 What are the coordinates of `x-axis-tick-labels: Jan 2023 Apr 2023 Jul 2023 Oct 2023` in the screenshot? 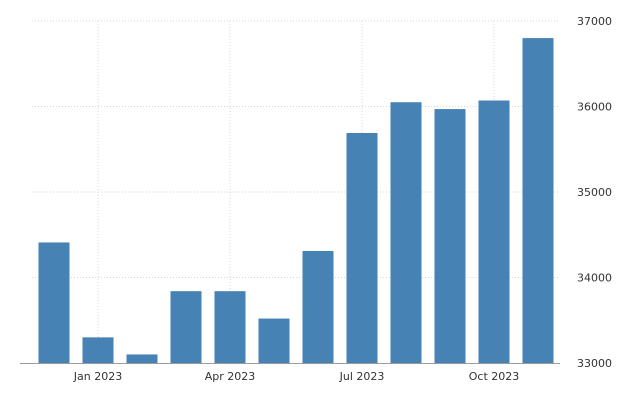 It's located at (296, 376).